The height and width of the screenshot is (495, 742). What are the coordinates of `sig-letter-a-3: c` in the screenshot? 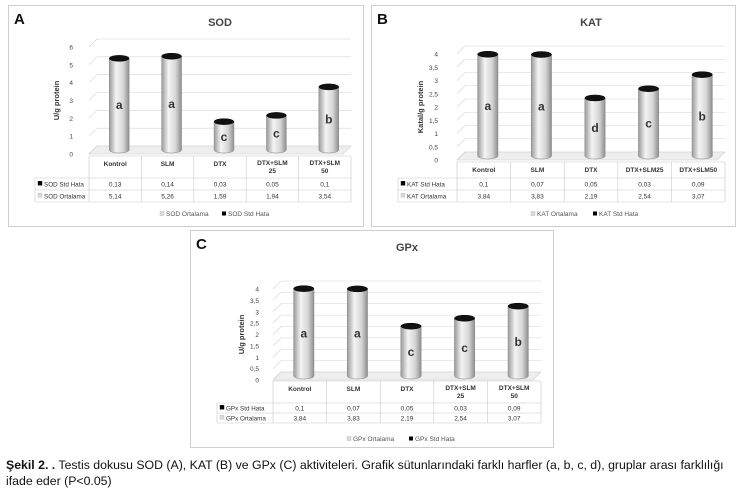 It's located at (276, 134).